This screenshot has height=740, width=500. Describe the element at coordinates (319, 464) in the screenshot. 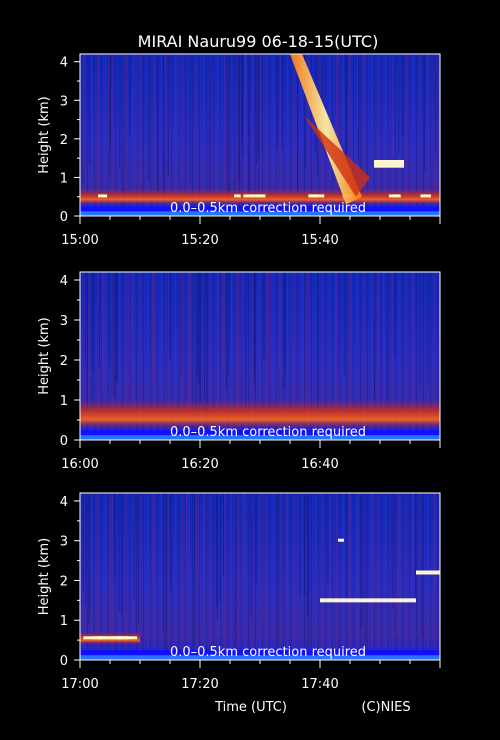

I see `x-tick-label: 16:40` at that location.